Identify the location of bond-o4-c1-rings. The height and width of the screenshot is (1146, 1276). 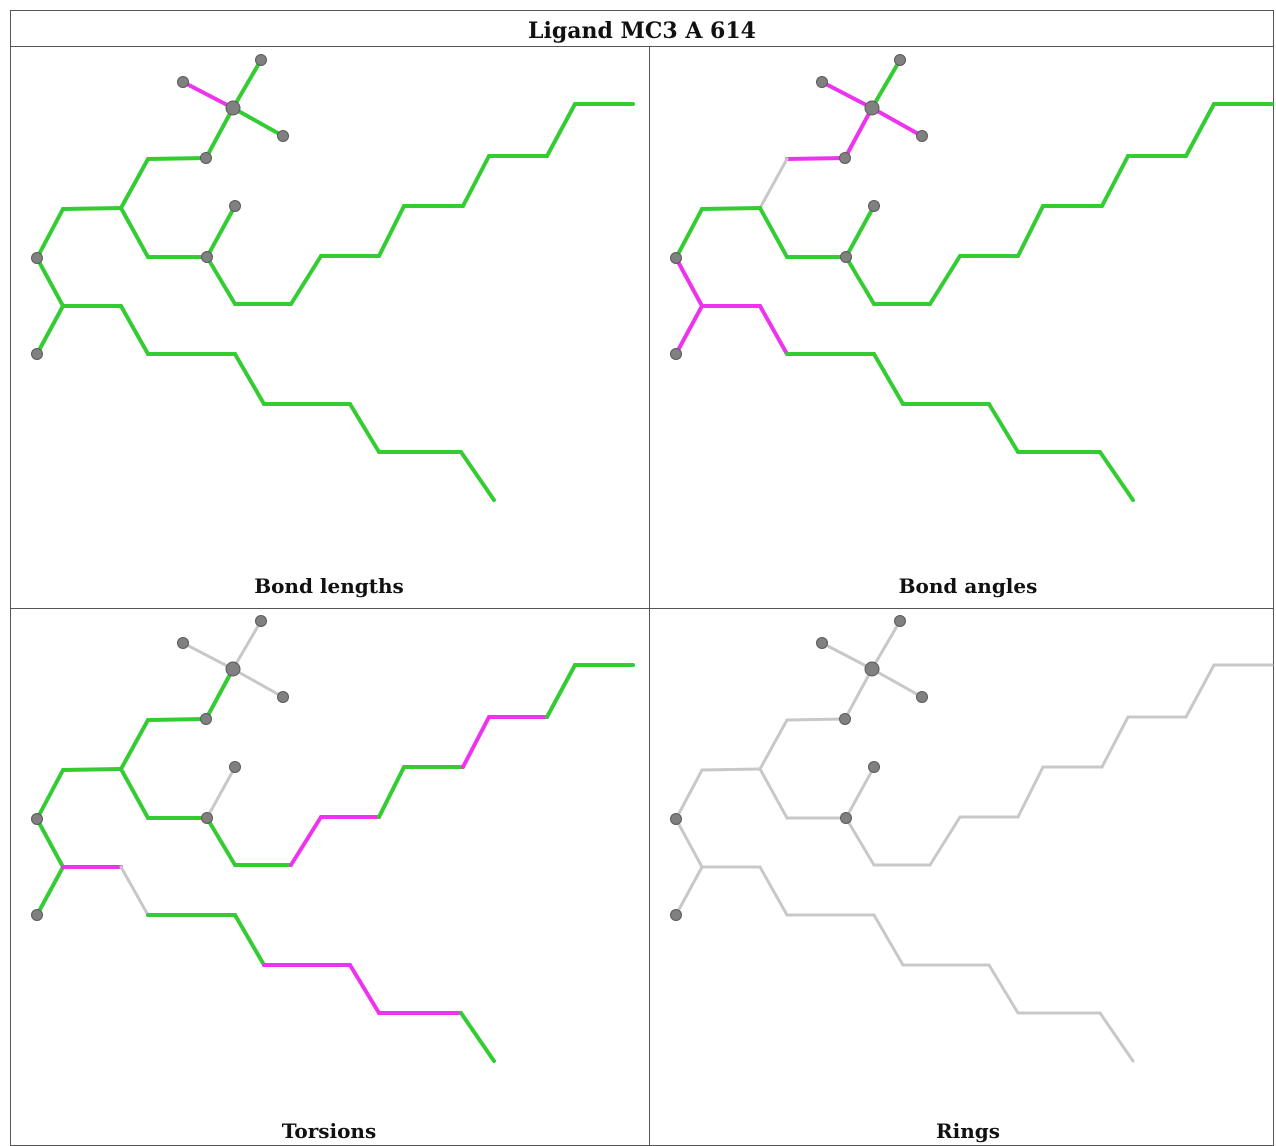
(816, 719).